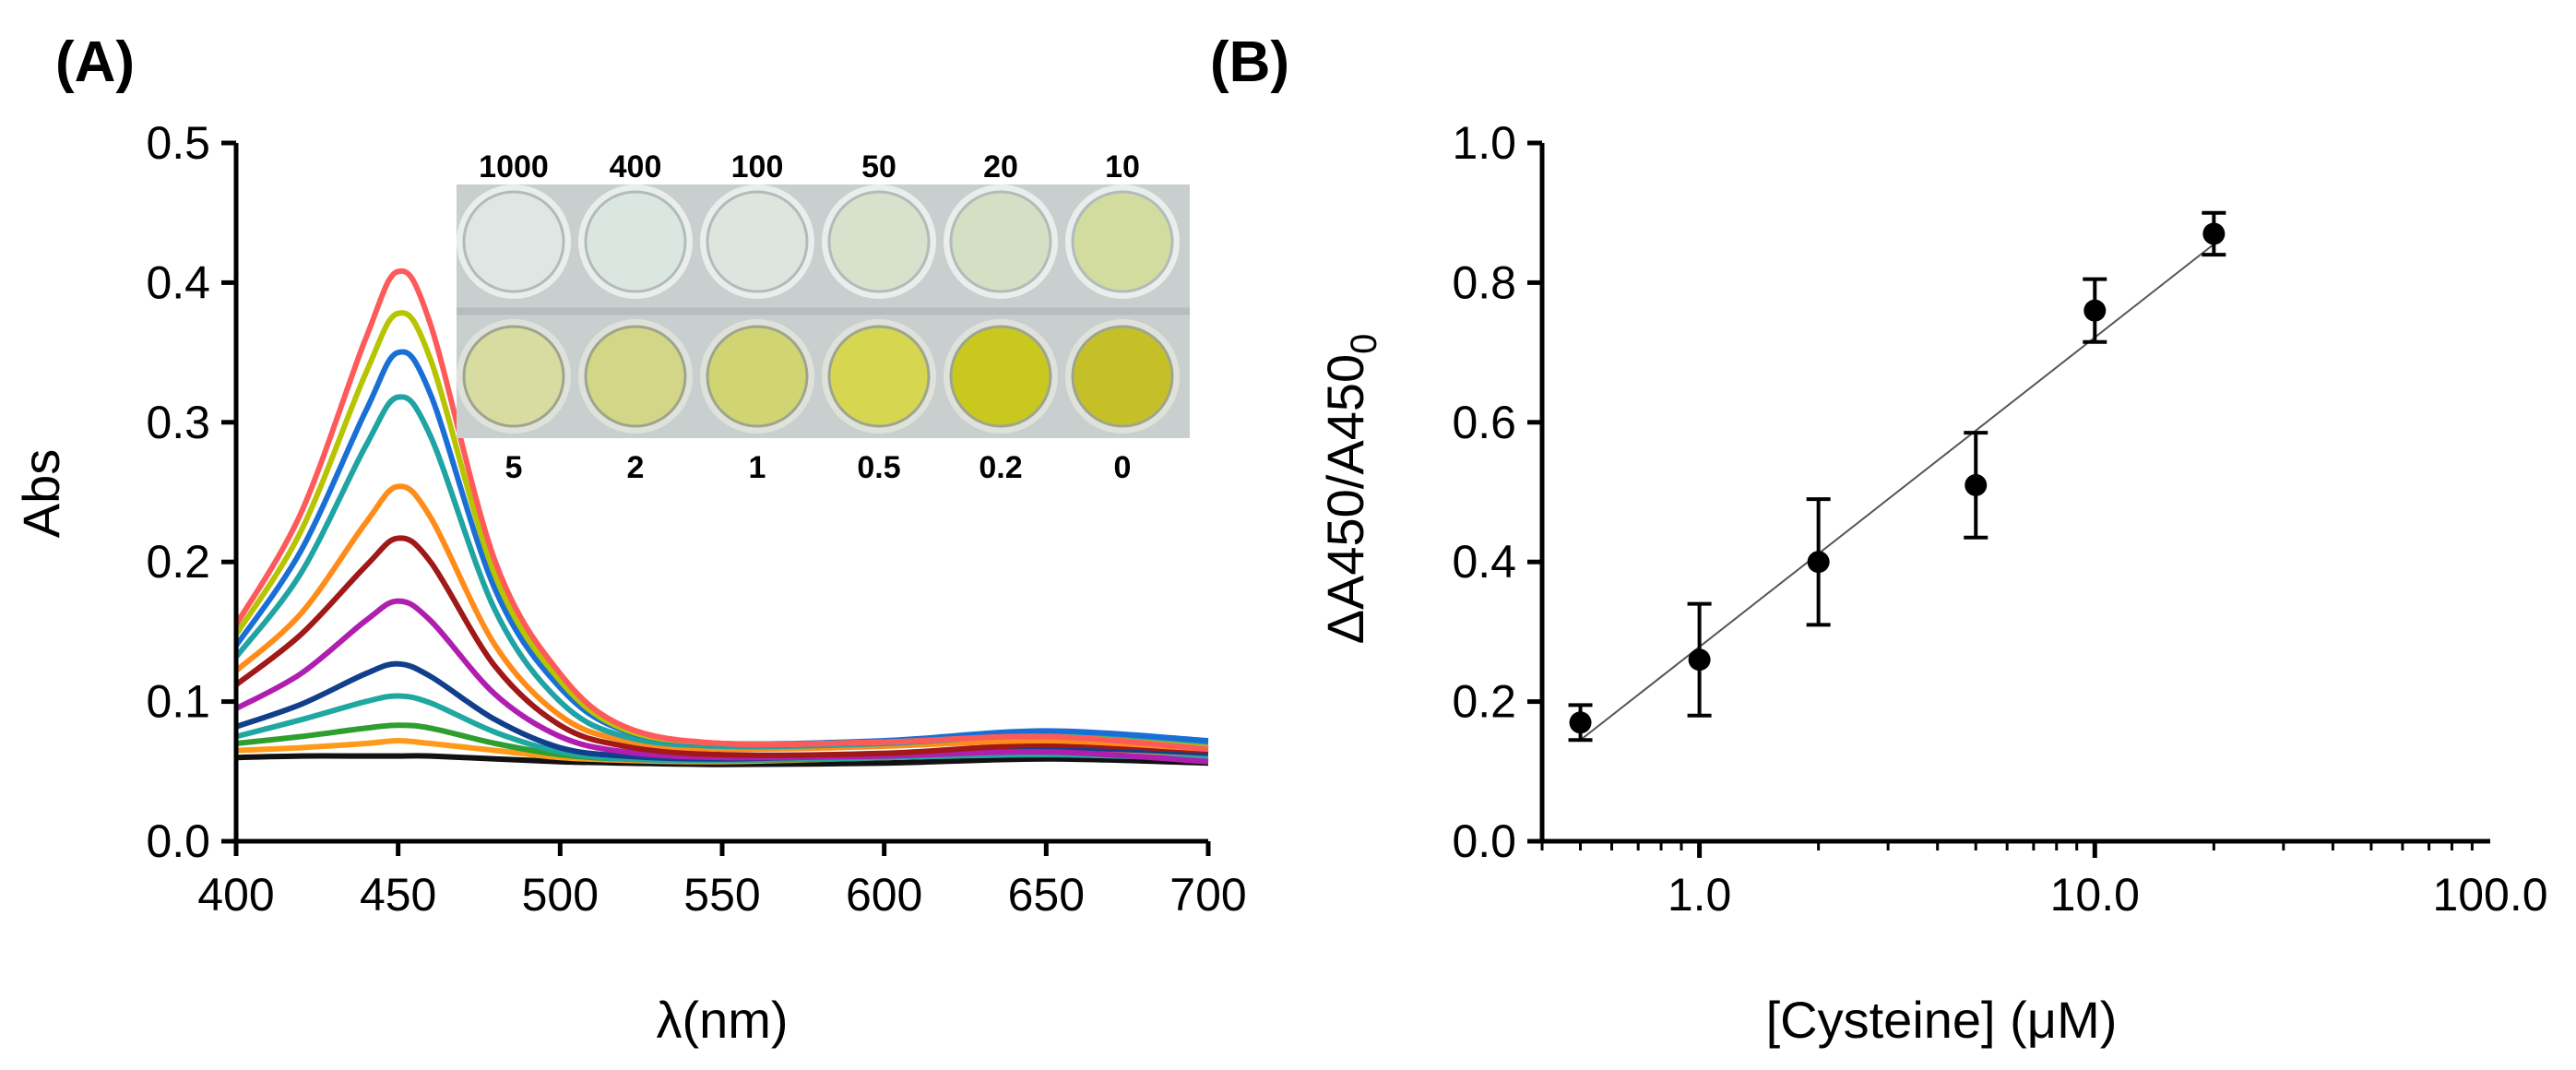  I want to click on panel-a-label: (A), so click(95, 62).